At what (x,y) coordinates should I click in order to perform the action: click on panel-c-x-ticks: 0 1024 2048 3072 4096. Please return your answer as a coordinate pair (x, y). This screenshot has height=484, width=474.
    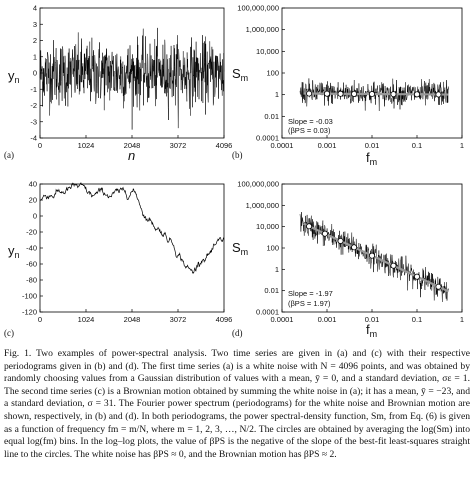
    Looking at the image, I should click on (135, 316).